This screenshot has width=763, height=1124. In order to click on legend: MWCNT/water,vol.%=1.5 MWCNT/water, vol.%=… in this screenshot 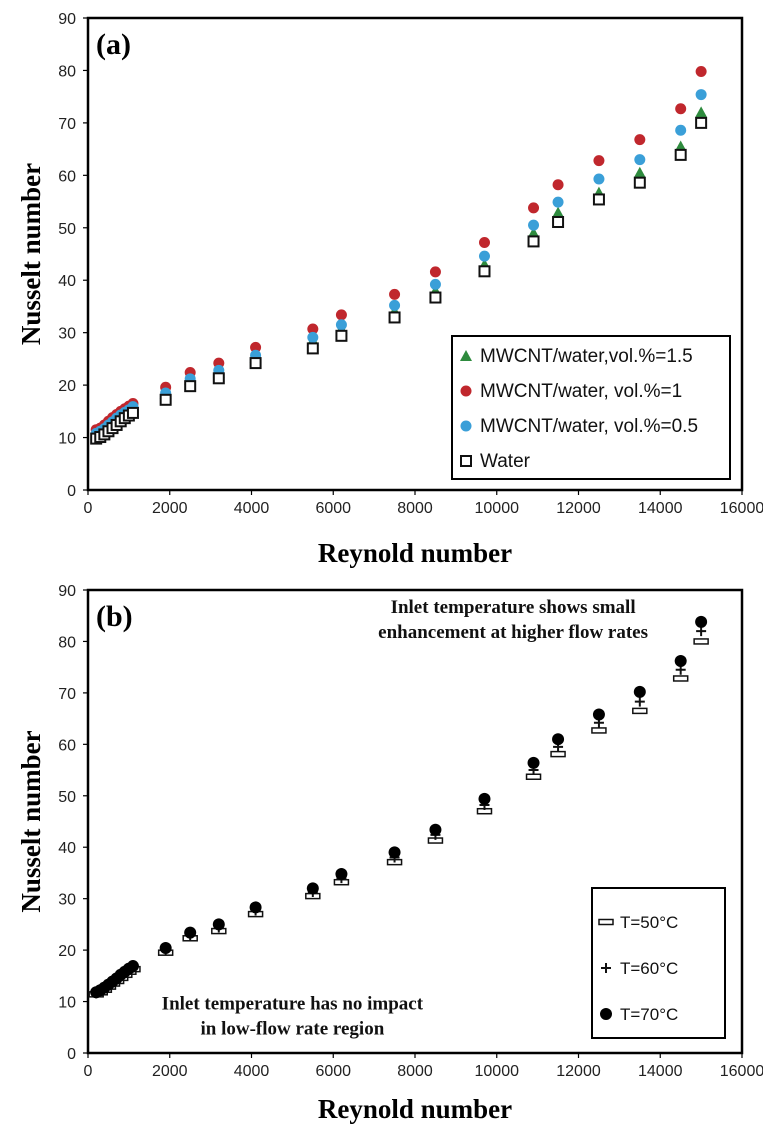, I will do `click(591, 407)`.